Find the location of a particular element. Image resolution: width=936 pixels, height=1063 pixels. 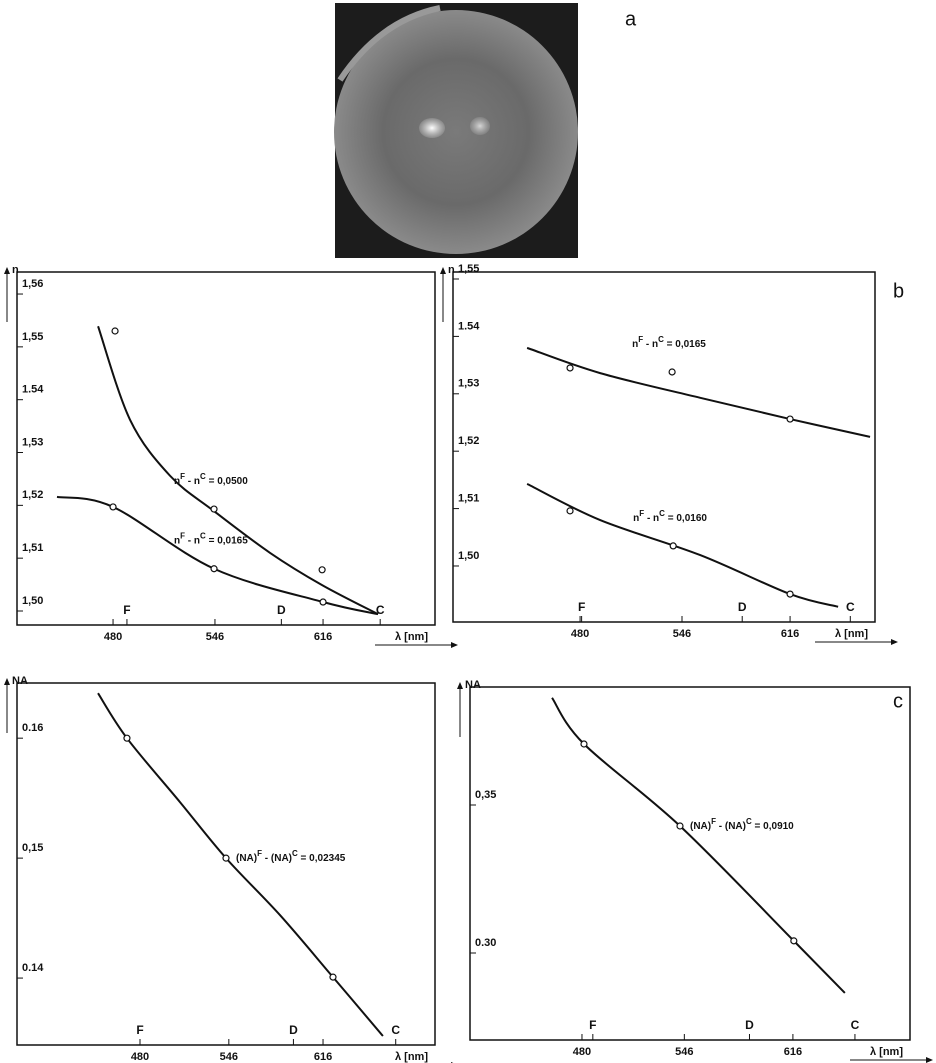

y-tick-label: 0.14 is located at coordinates (33, 968).